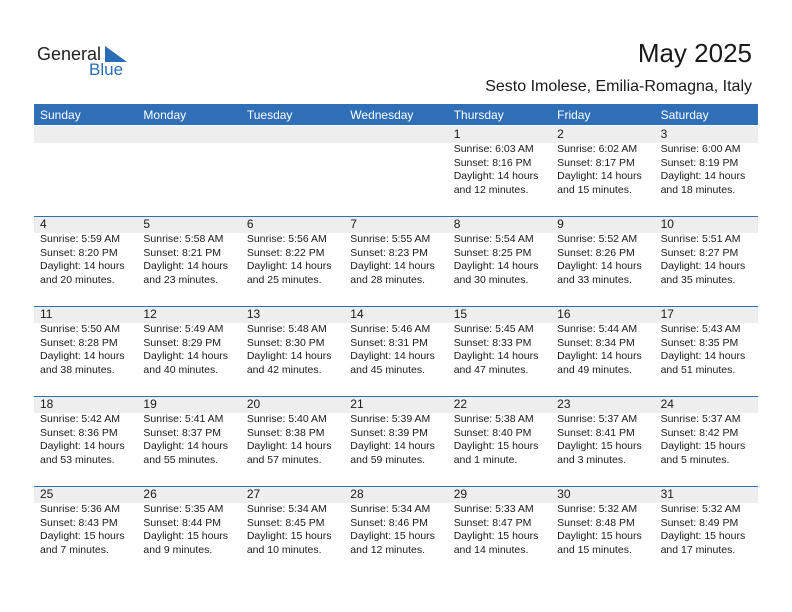 The height and width of the screenshot is (612, 792). What do you see at coordinates (46, 314) in the screenshot?
I see `day-number: 11` at bounding box center [46, 314].